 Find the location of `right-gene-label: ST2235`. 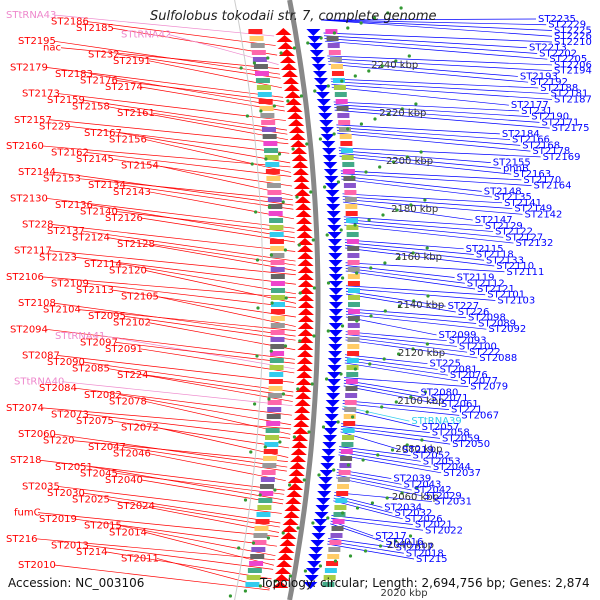

right-gene-label: ST2235 is located at coordinates (557, 19).